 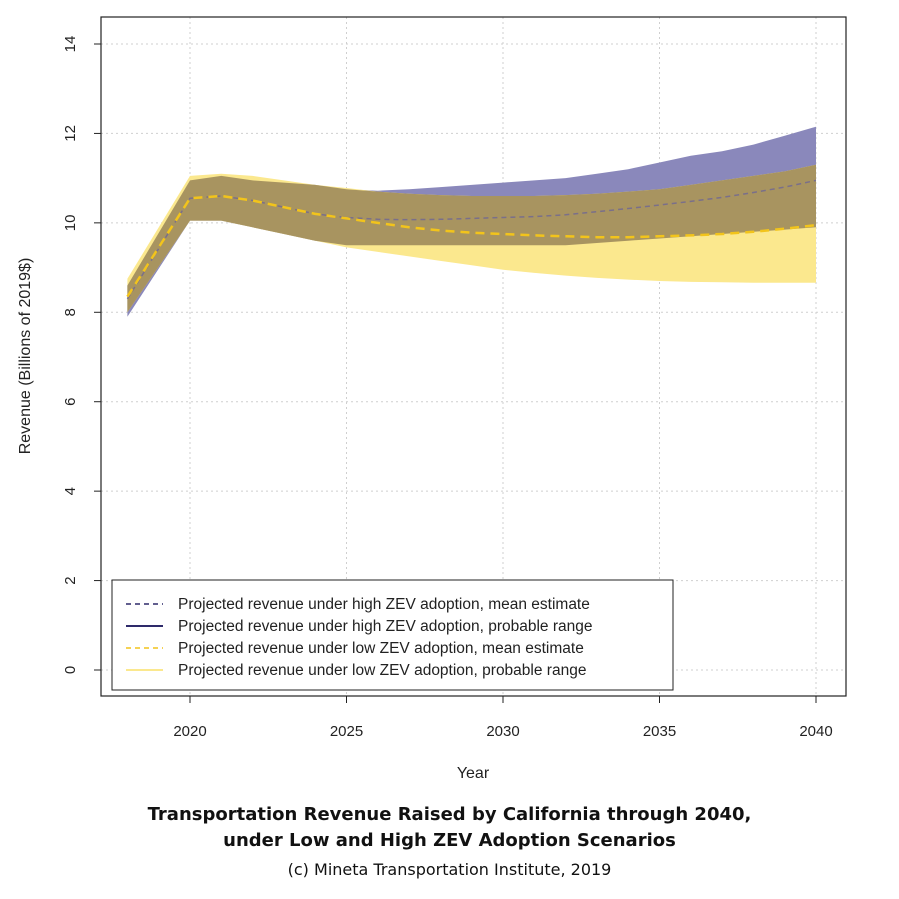 What do you see at coordinates (70, 223) in the screenshot?
I see `y-tick-label: 10` at bounding box center [70, 223].